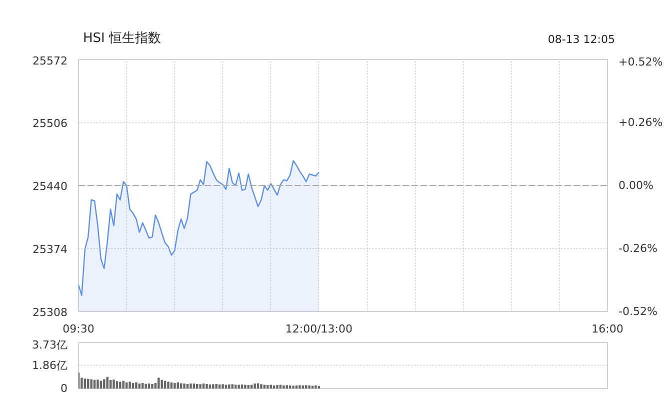 The height and width of the screenshot is (402, 666). What do you see at coordinates (50, 61) in the screenshot?
I see `y-tick-label: 25572` at bounding box center [50, 61].